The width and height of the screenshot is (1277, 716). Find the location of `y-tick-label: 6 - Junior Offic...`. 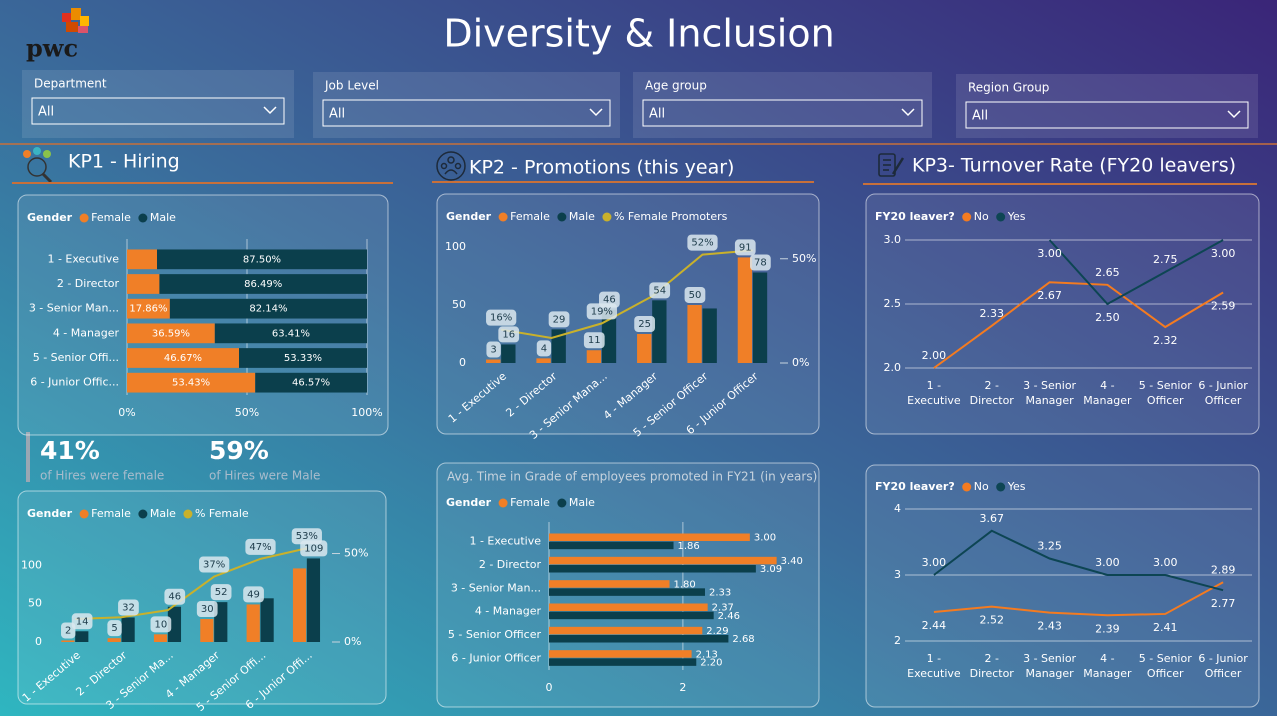

y-tick-label: 6 - Junior Offic... is located at coordinates (74, 382).